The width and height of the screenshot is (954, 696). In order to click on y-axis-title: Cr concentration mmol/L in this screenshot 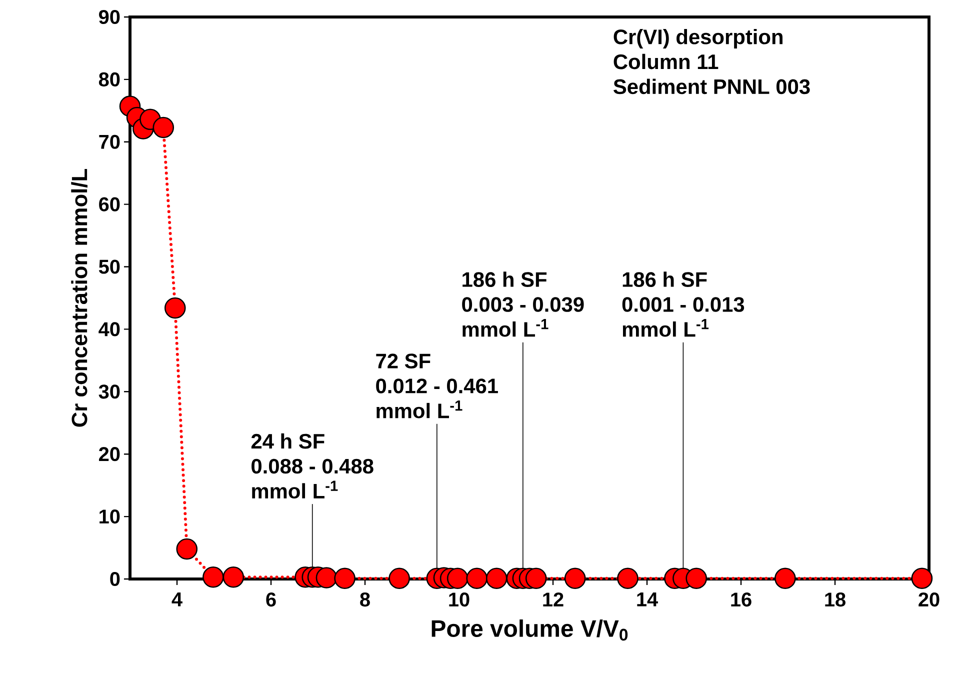, I will do `click(79, 297)`.